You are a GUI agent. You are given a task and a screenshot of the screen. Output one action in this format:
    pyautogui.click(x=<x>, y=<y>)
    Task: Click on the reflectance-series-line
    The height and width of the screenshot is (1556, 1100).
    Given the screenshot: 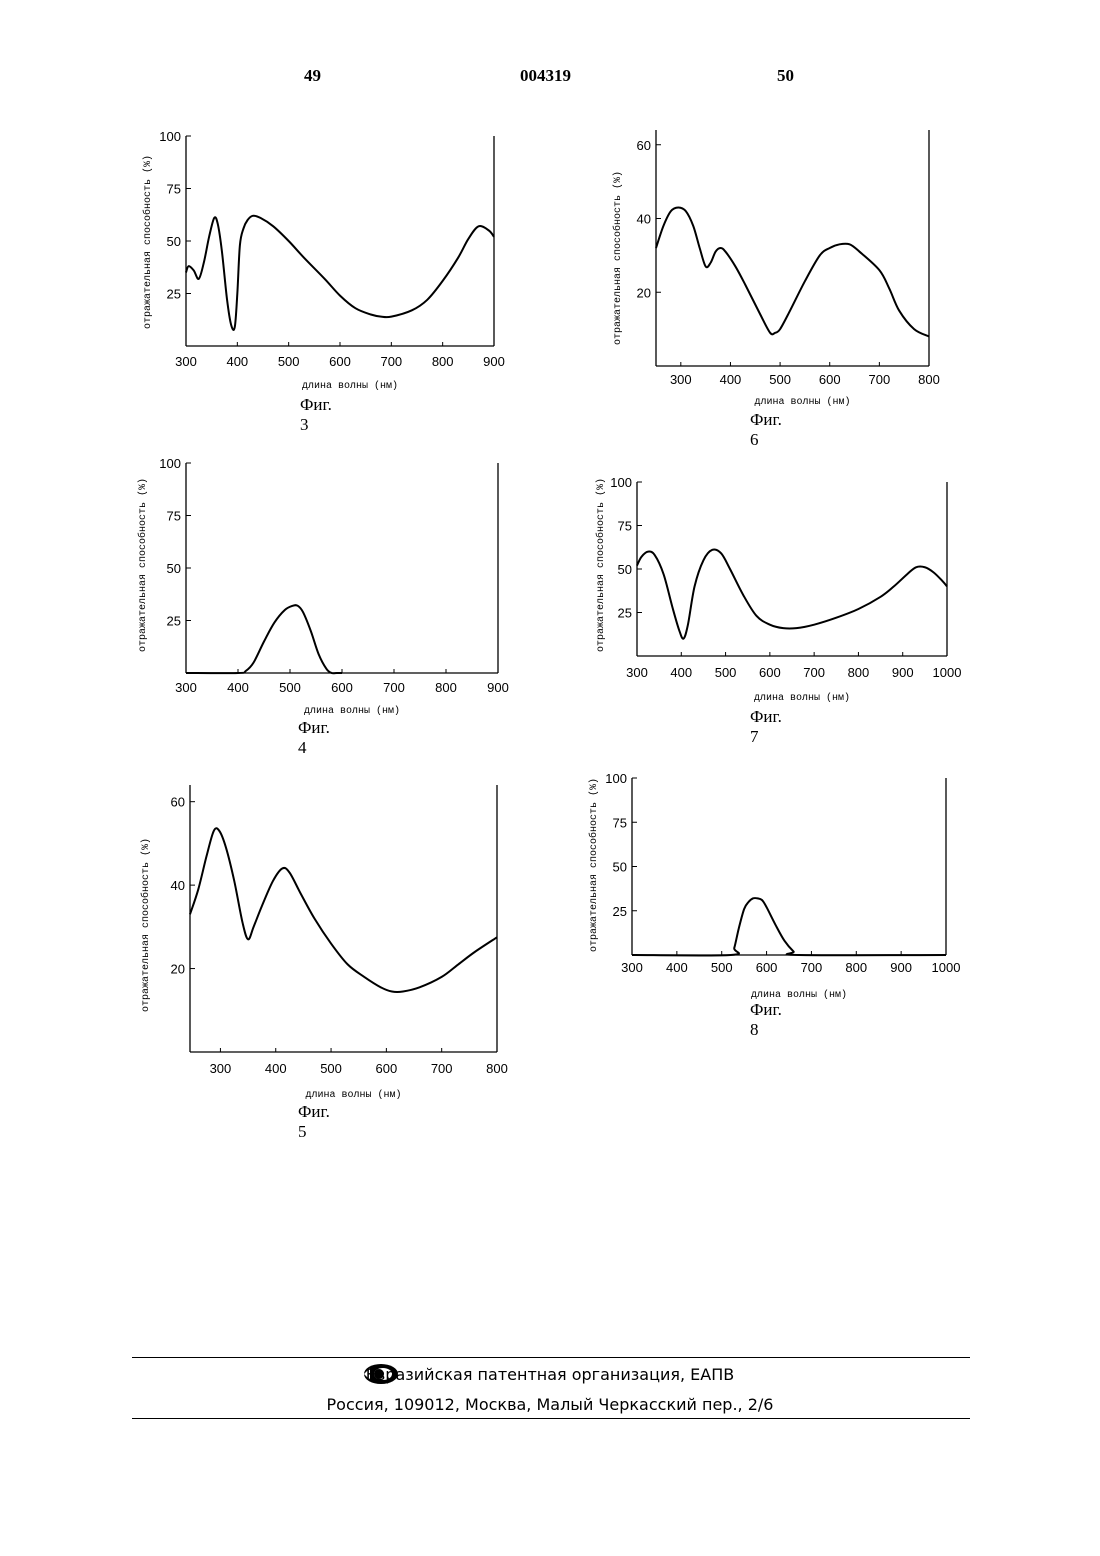 What is the action you would take?
    pyautogui.click(x=789, y=927)
    